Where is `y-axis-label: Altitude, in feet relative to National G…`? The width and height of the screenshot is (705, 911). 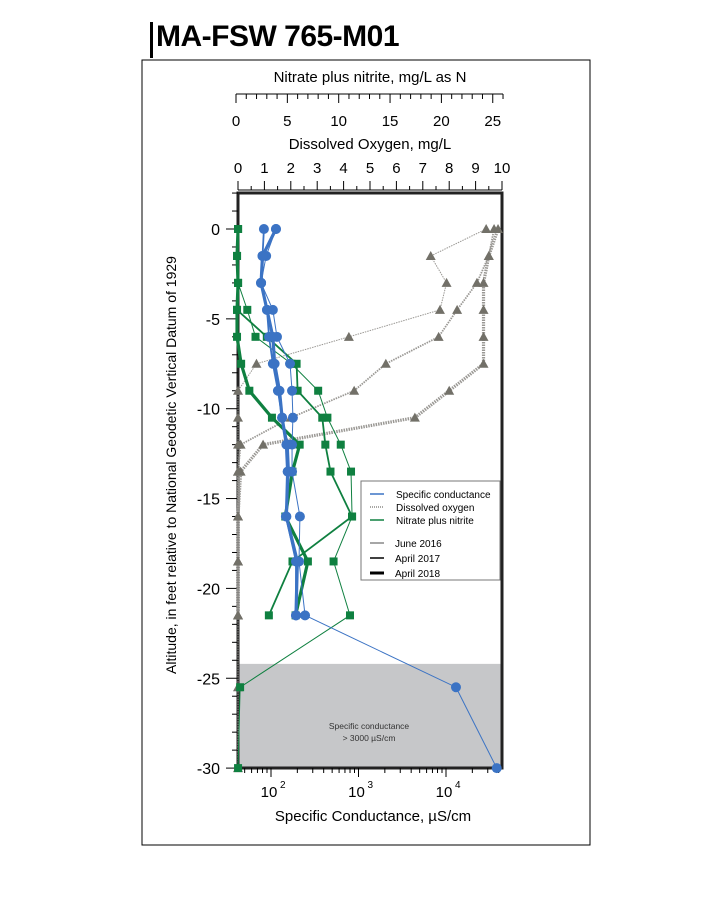
y-axis-label: Altitude, in feet relative to National G… is located at coordinates (171, 465).